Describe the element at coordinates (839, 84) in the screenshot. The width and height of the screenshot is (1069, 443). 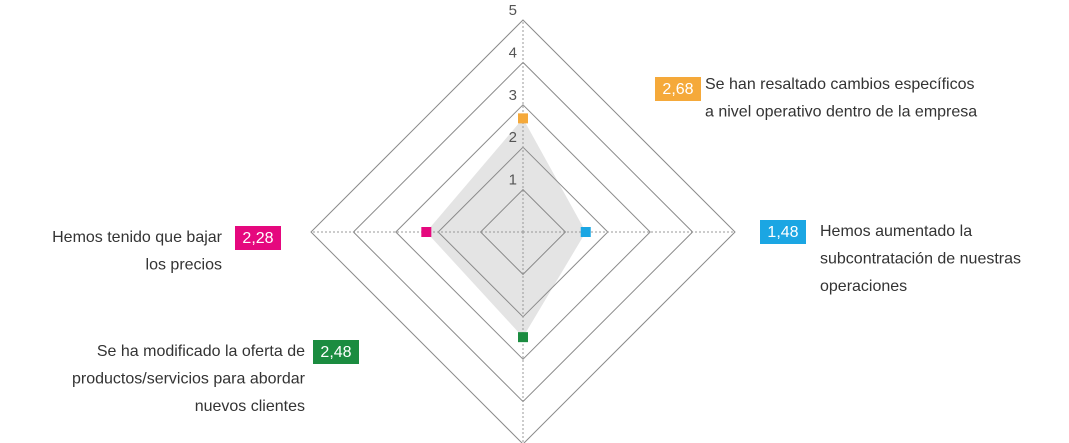
I see `category-label: Se han resaltado cambios específicos` at that location.